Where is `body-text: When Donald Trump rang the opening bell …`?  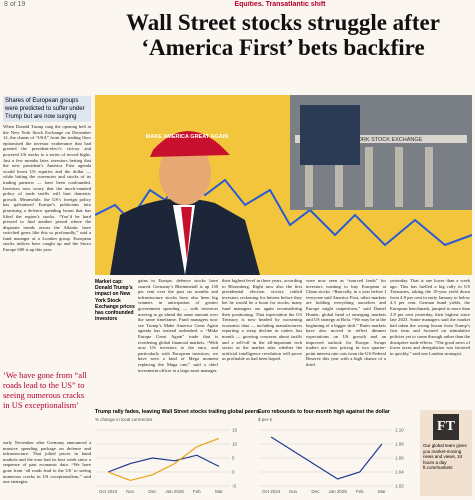
body-text: When Donald Trump rang the opening bell … is located at coordinates (47, 188).